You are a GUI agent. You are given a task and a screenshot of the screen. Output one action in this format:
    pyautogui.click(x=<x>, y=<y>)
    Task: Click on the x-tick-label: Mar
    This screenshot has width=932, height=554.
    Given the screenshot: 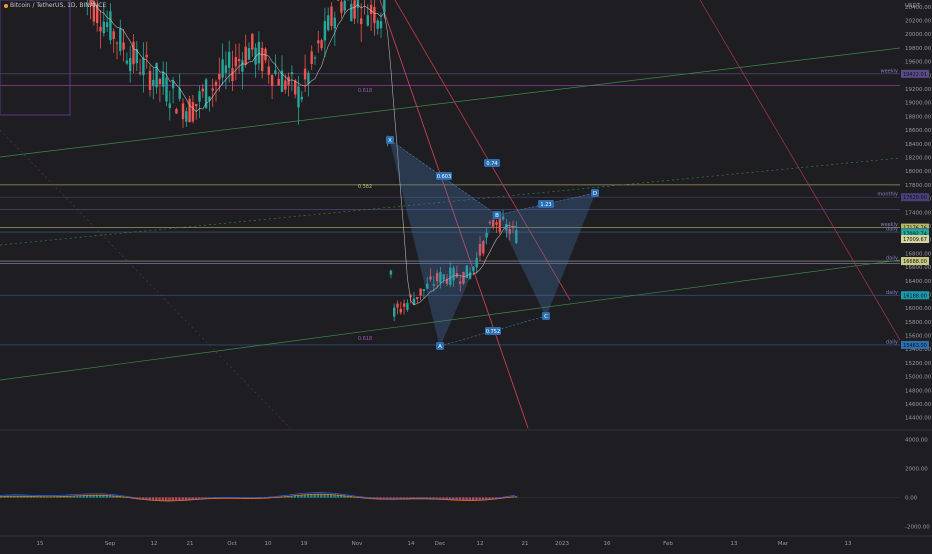 What is the action you would take?
    pyautogui.click(x=783, y=544)
    